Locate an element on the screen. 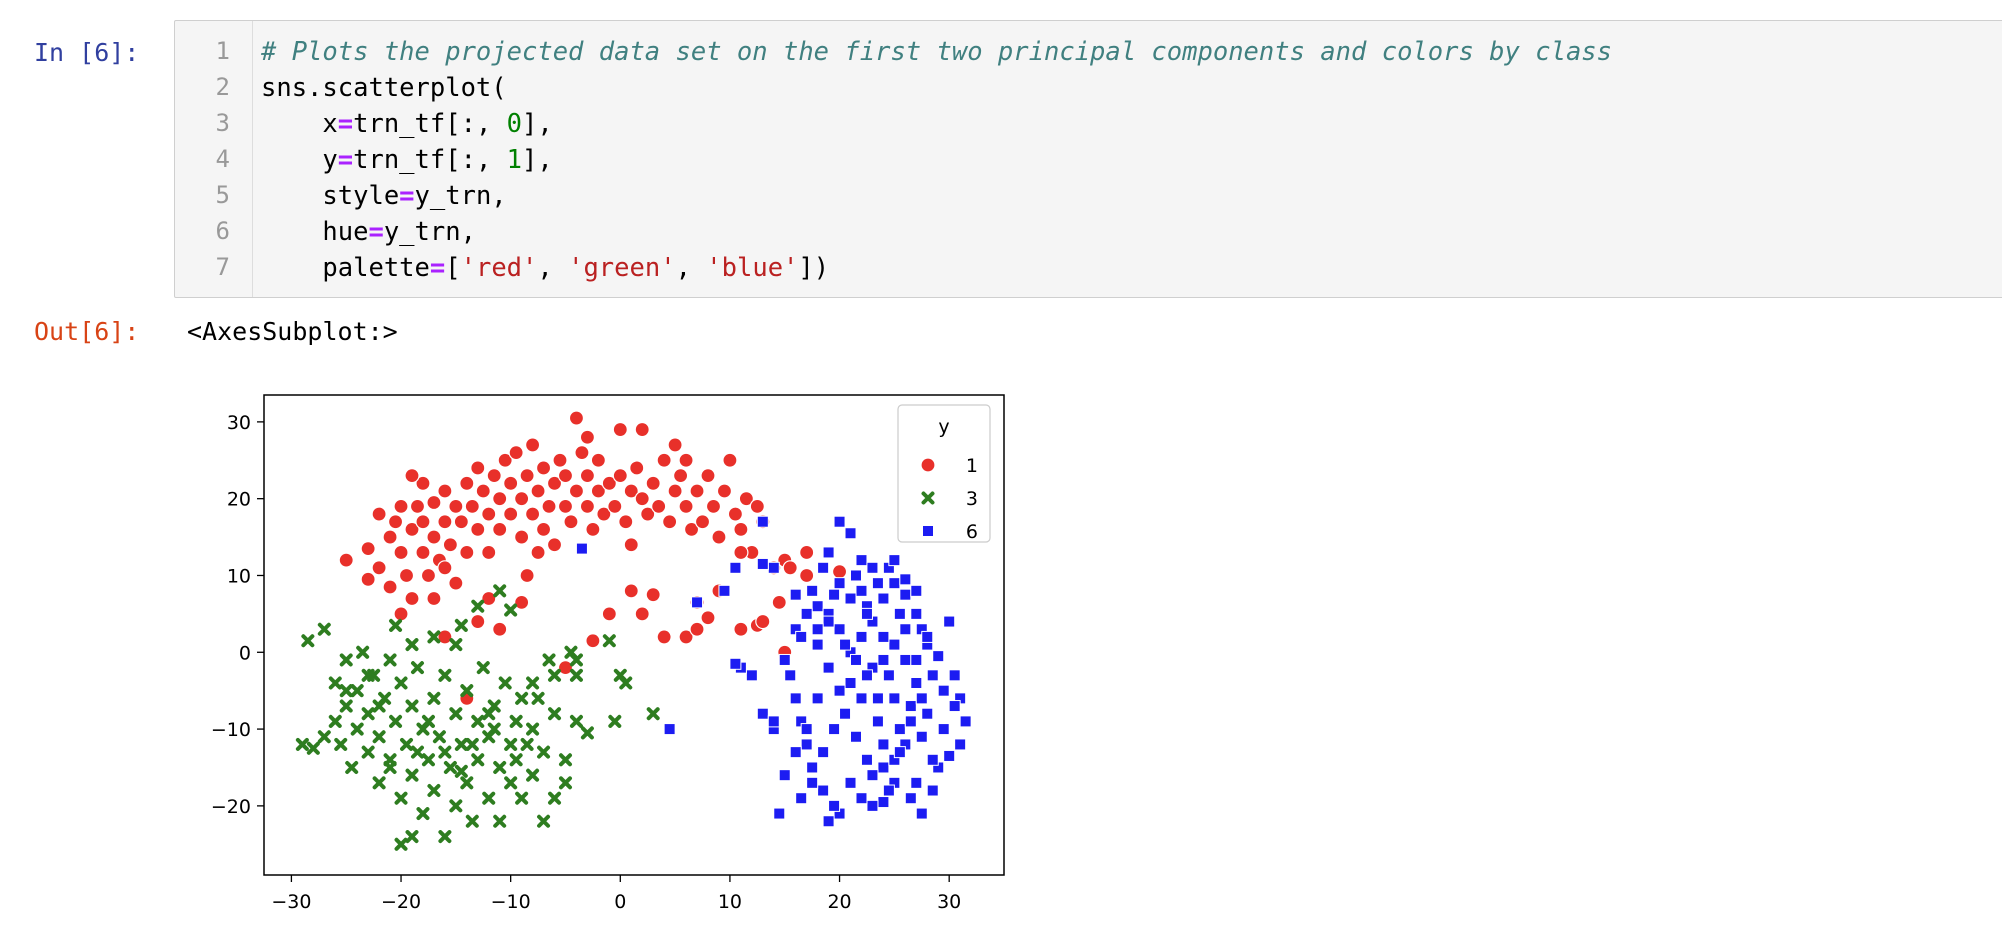  code-token: [ is located at coordinates (453, 268).